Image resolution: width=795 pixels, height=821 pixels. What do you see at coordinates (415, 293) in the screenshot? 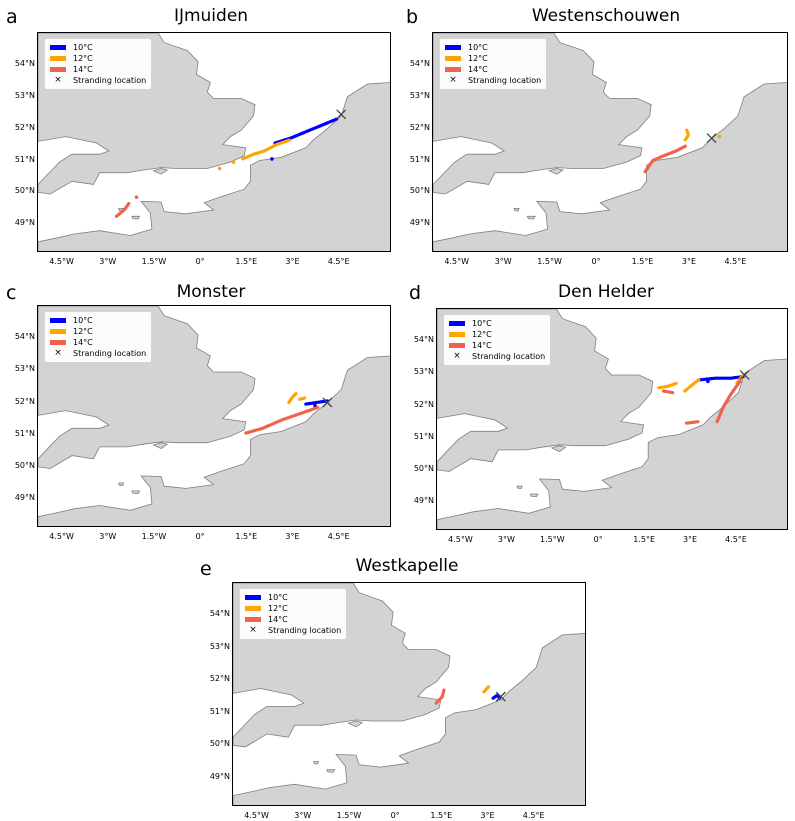
I see `panel-letter: d` at bounding box center [415, 293].